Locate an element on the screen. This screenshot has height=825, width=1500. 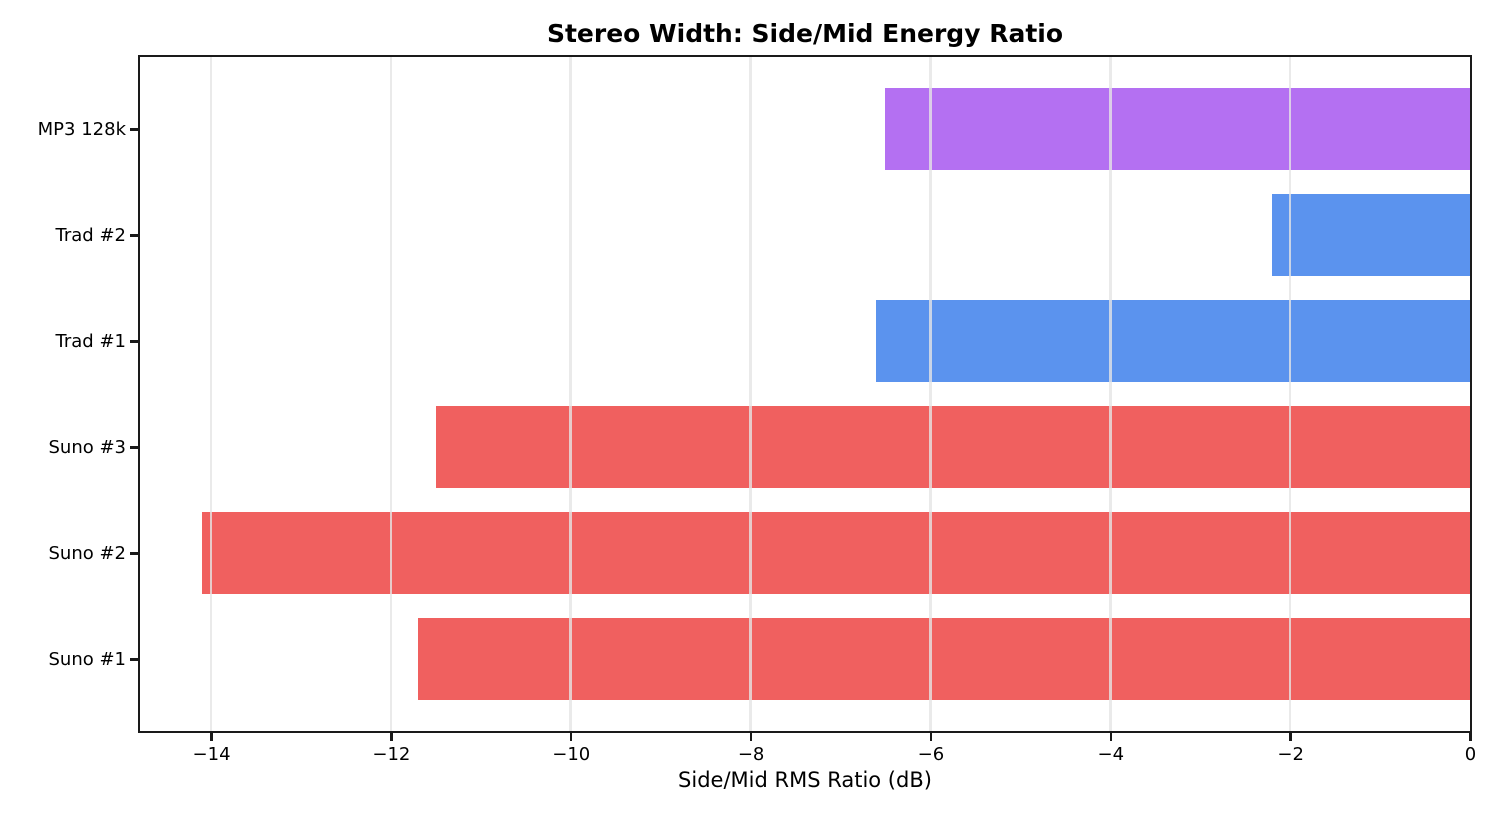
x-tick-label--12: −12 is located at coordinates (391, 754).